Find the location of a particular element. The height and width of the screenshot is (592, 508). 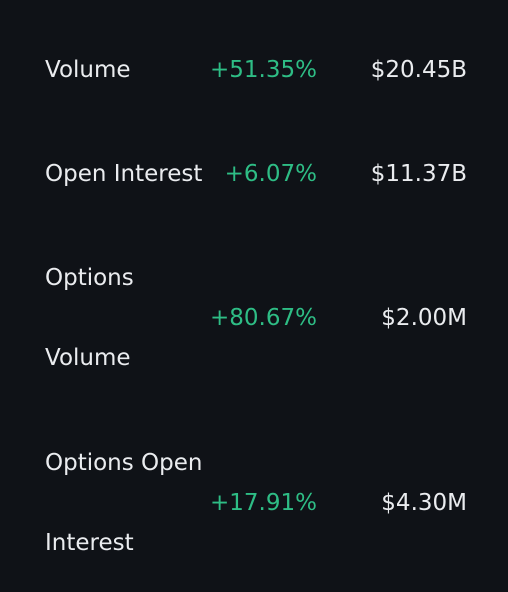

stat-value: $11.37B is located at coordinates (418, 174).